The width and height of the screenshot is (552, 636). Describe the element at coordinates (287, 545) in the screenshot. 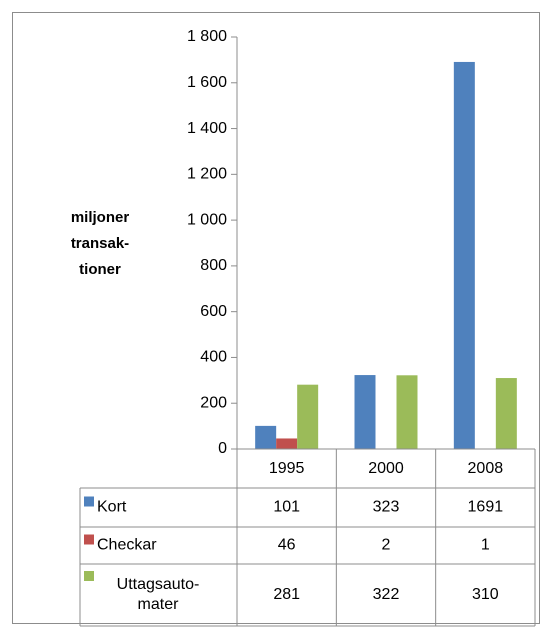

I see `table-value: 46` at that location.